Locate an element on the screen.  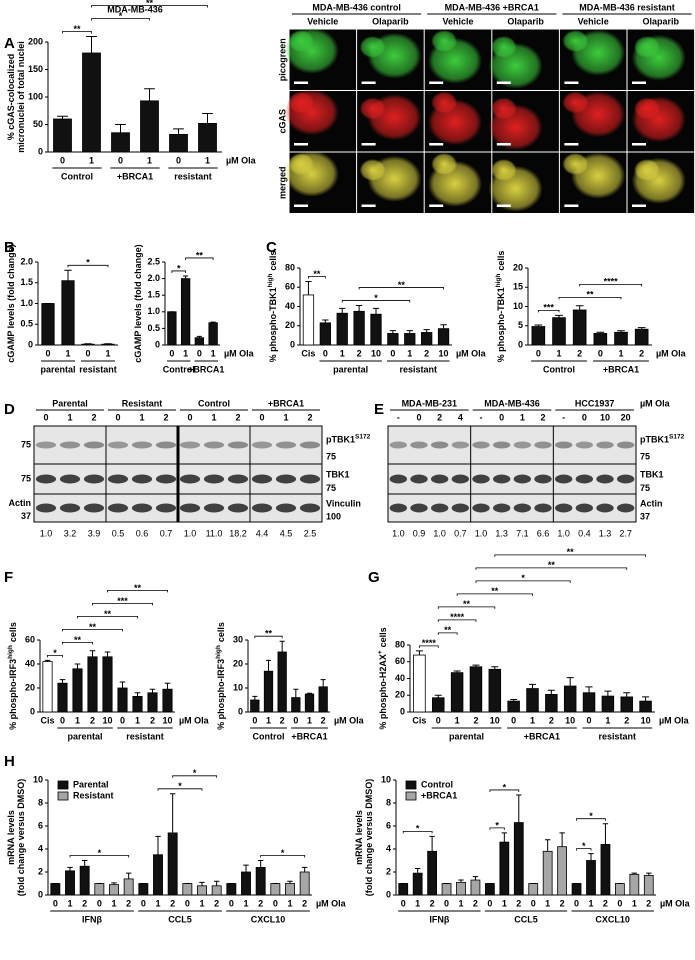
legend-swatch is located at coordinates (63, 785).